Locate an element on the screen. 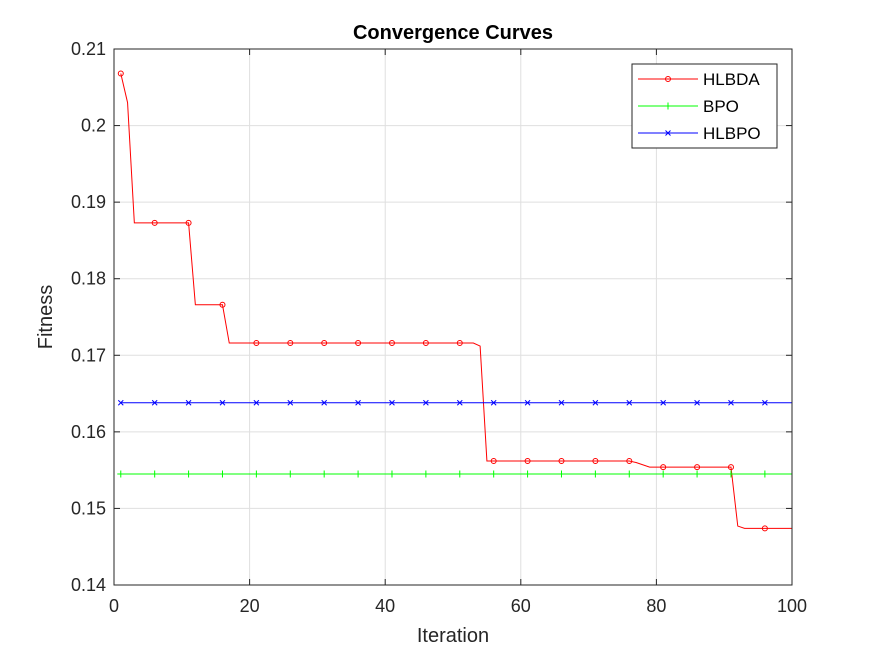  x-tick-label: 80 is located at coordinates (656, 606).